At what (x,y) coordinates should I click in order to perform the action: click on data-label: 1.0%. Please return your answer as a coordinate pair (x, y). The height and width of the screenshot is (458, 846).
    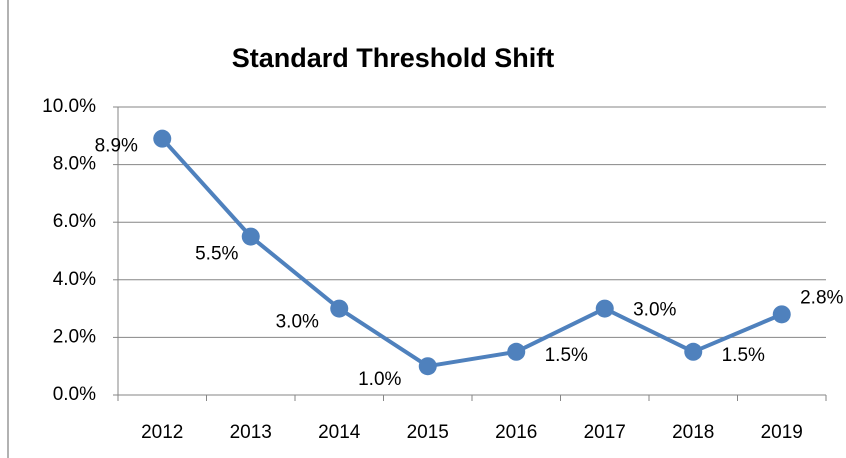
    Looking at the image, I should click on (379, 379).